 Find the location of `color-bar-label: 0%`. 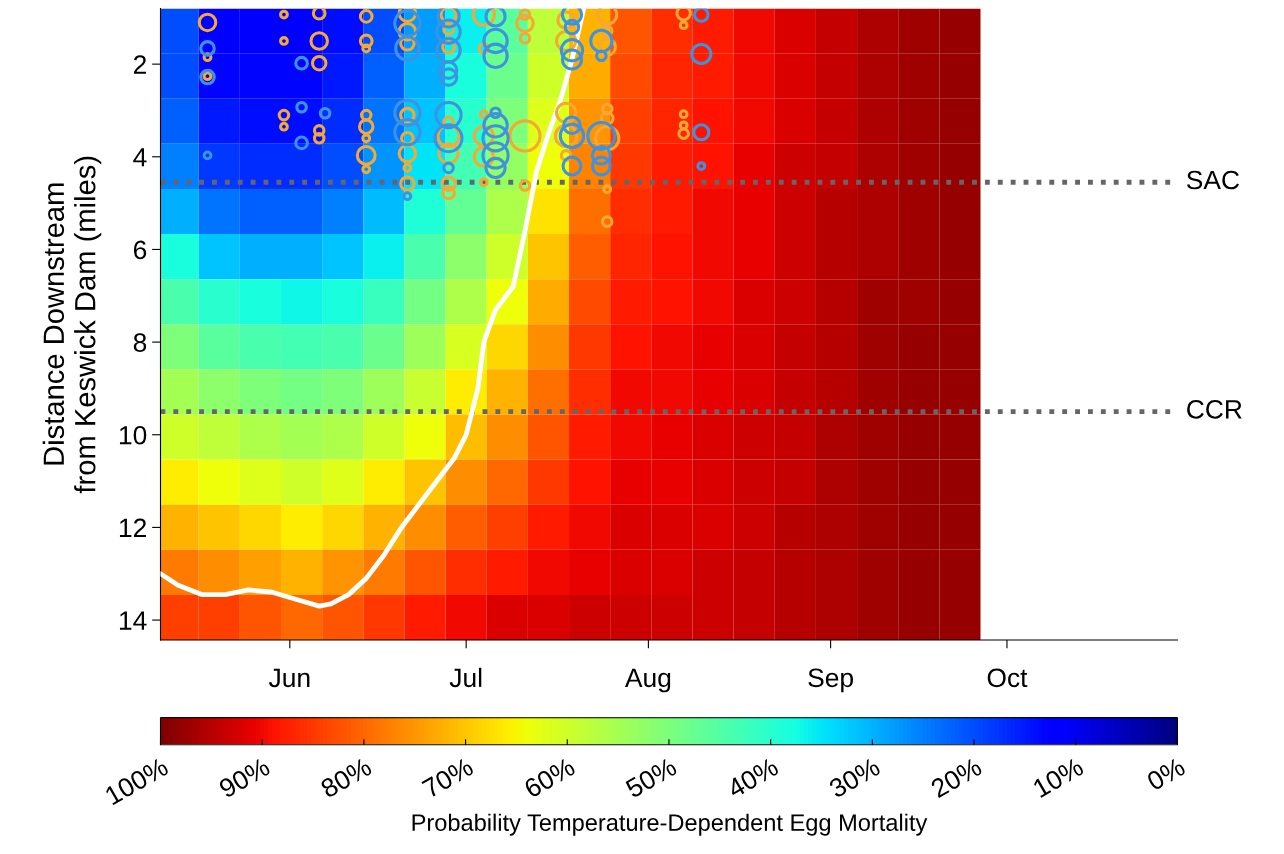

color-bar-label: 0% is located at coordinates (1166, 774).